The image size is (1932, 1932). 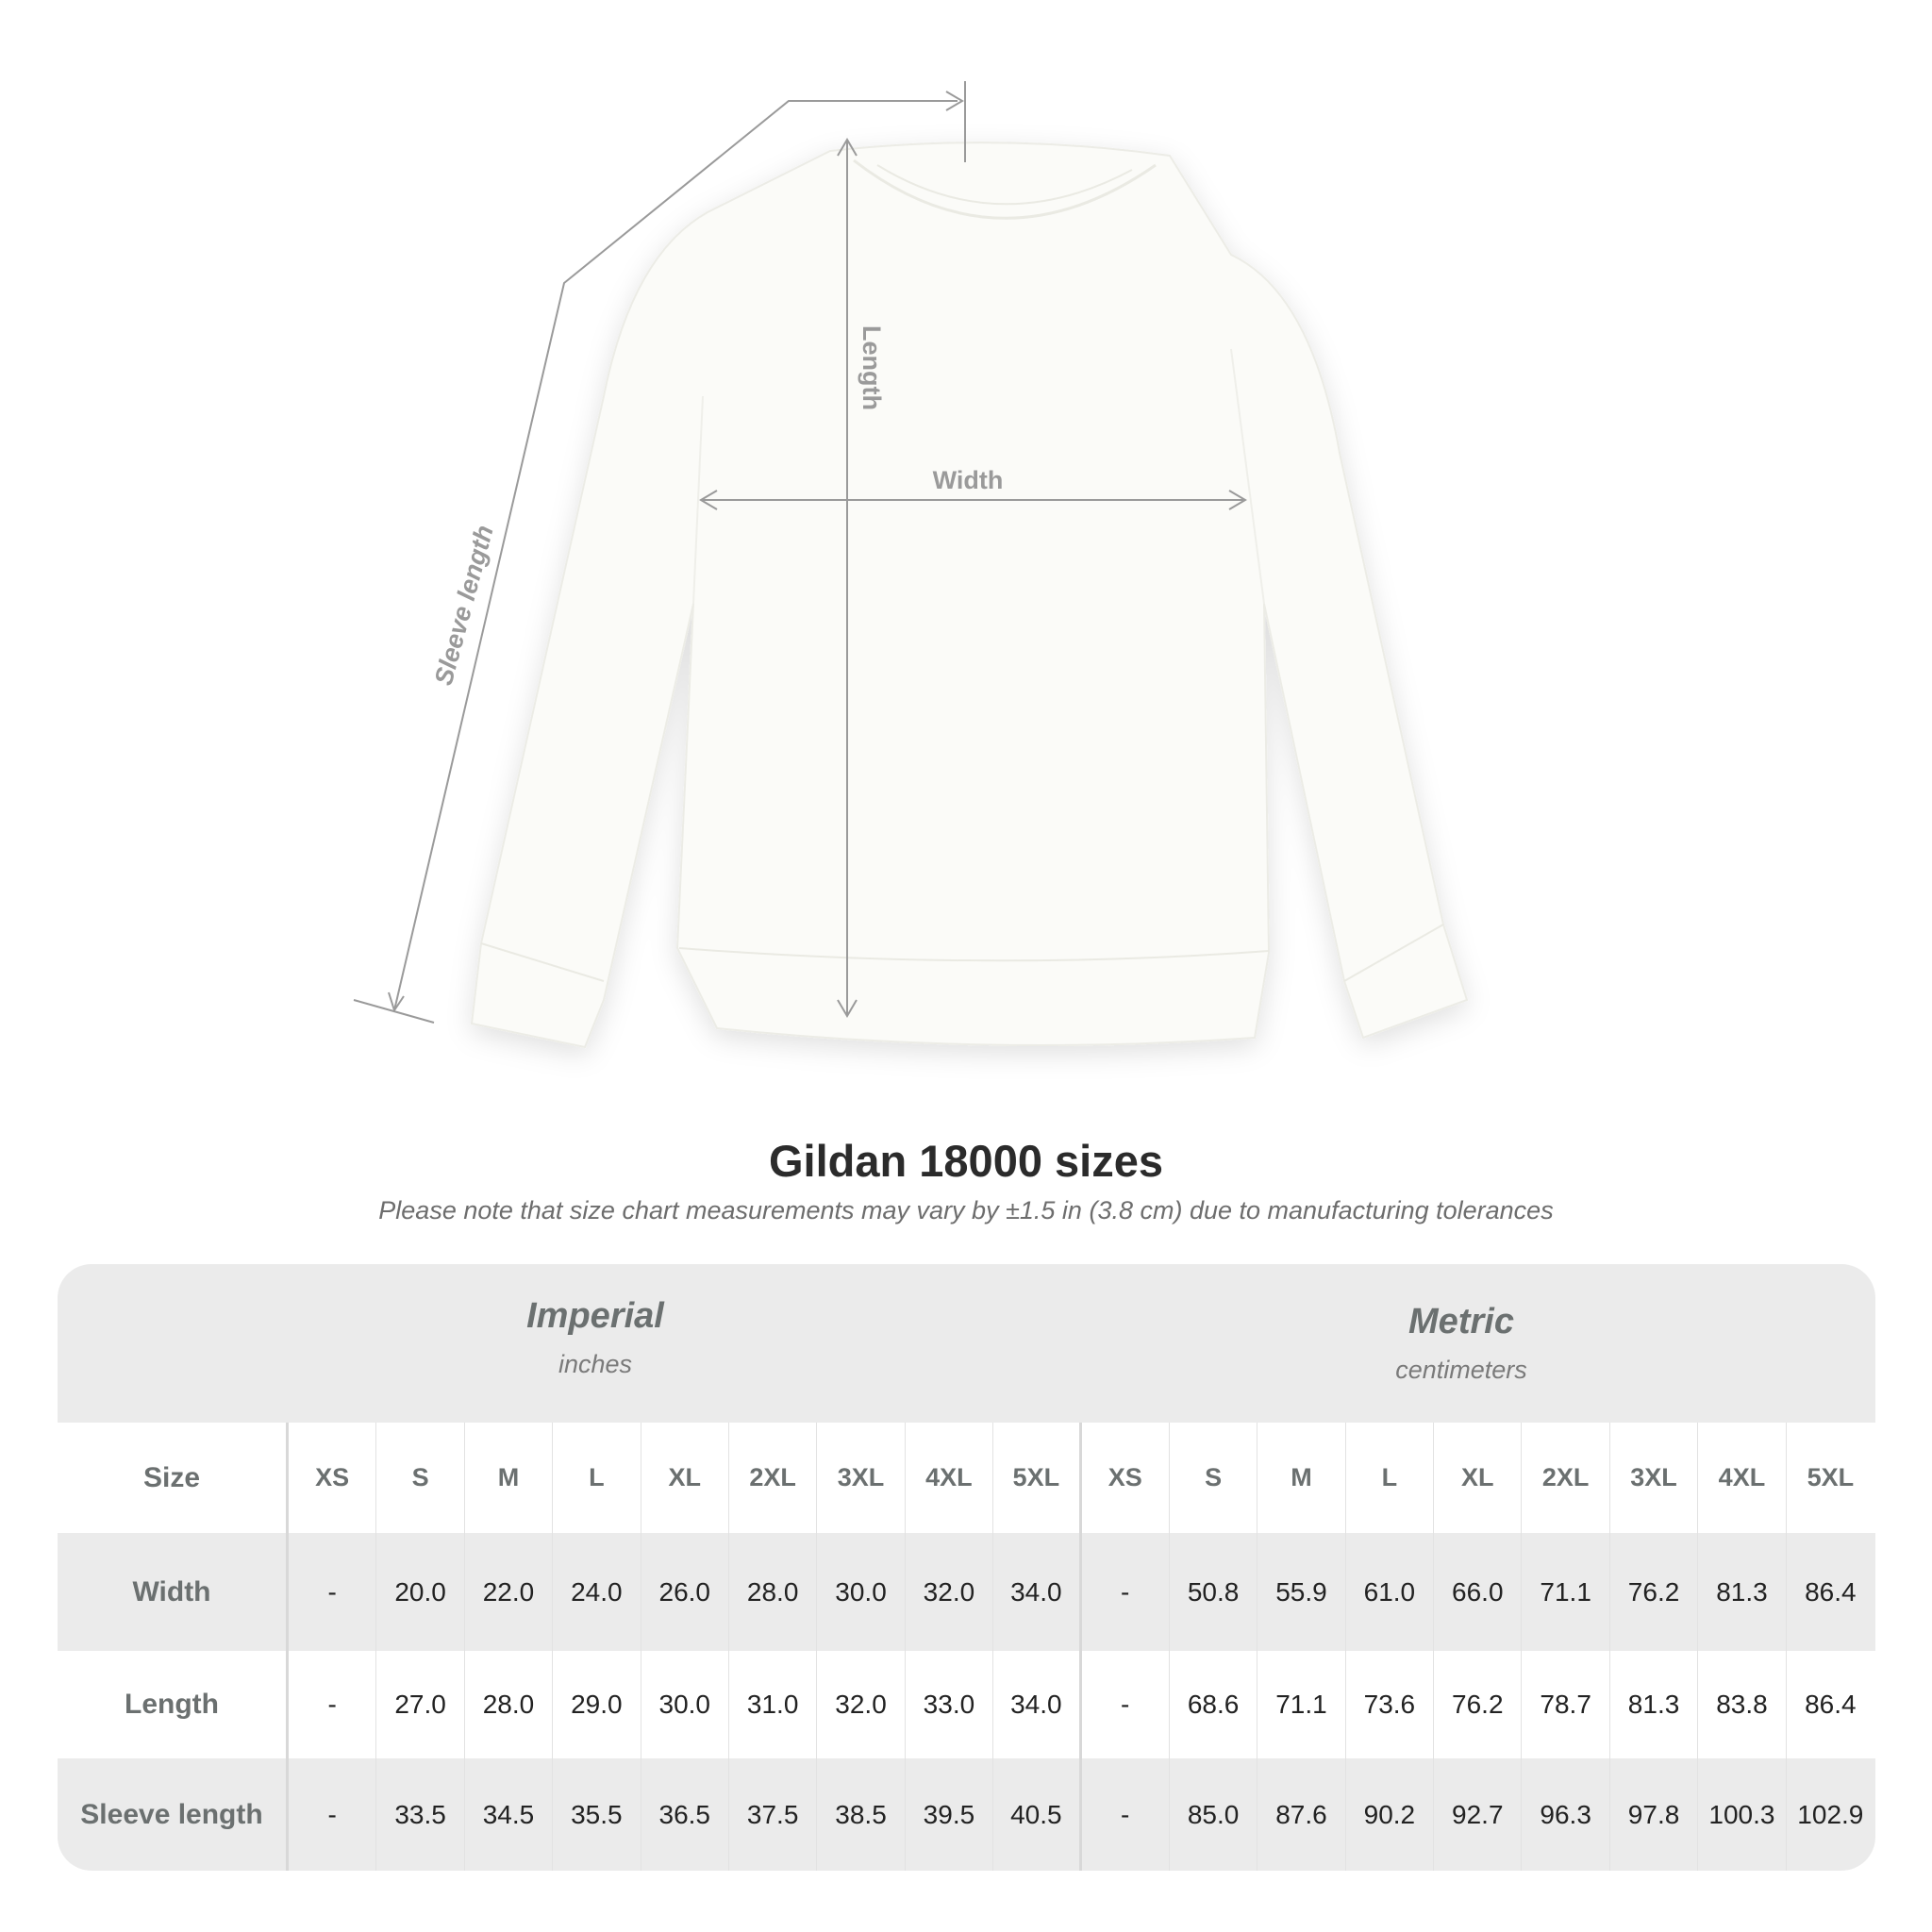 What do you see at coordinates (1743, 1814) in the screenshot?
I see `metric-cell: 100.3` at bounding box center [1743, 1814].